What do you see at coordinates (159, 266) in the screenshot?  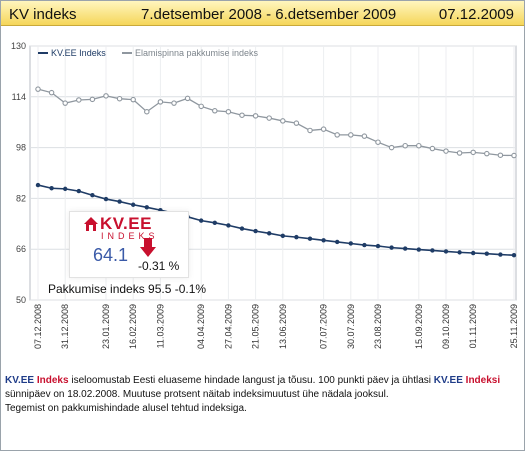 I see `kv-index-change: -0.31 %` at bounding box center [159, 266].